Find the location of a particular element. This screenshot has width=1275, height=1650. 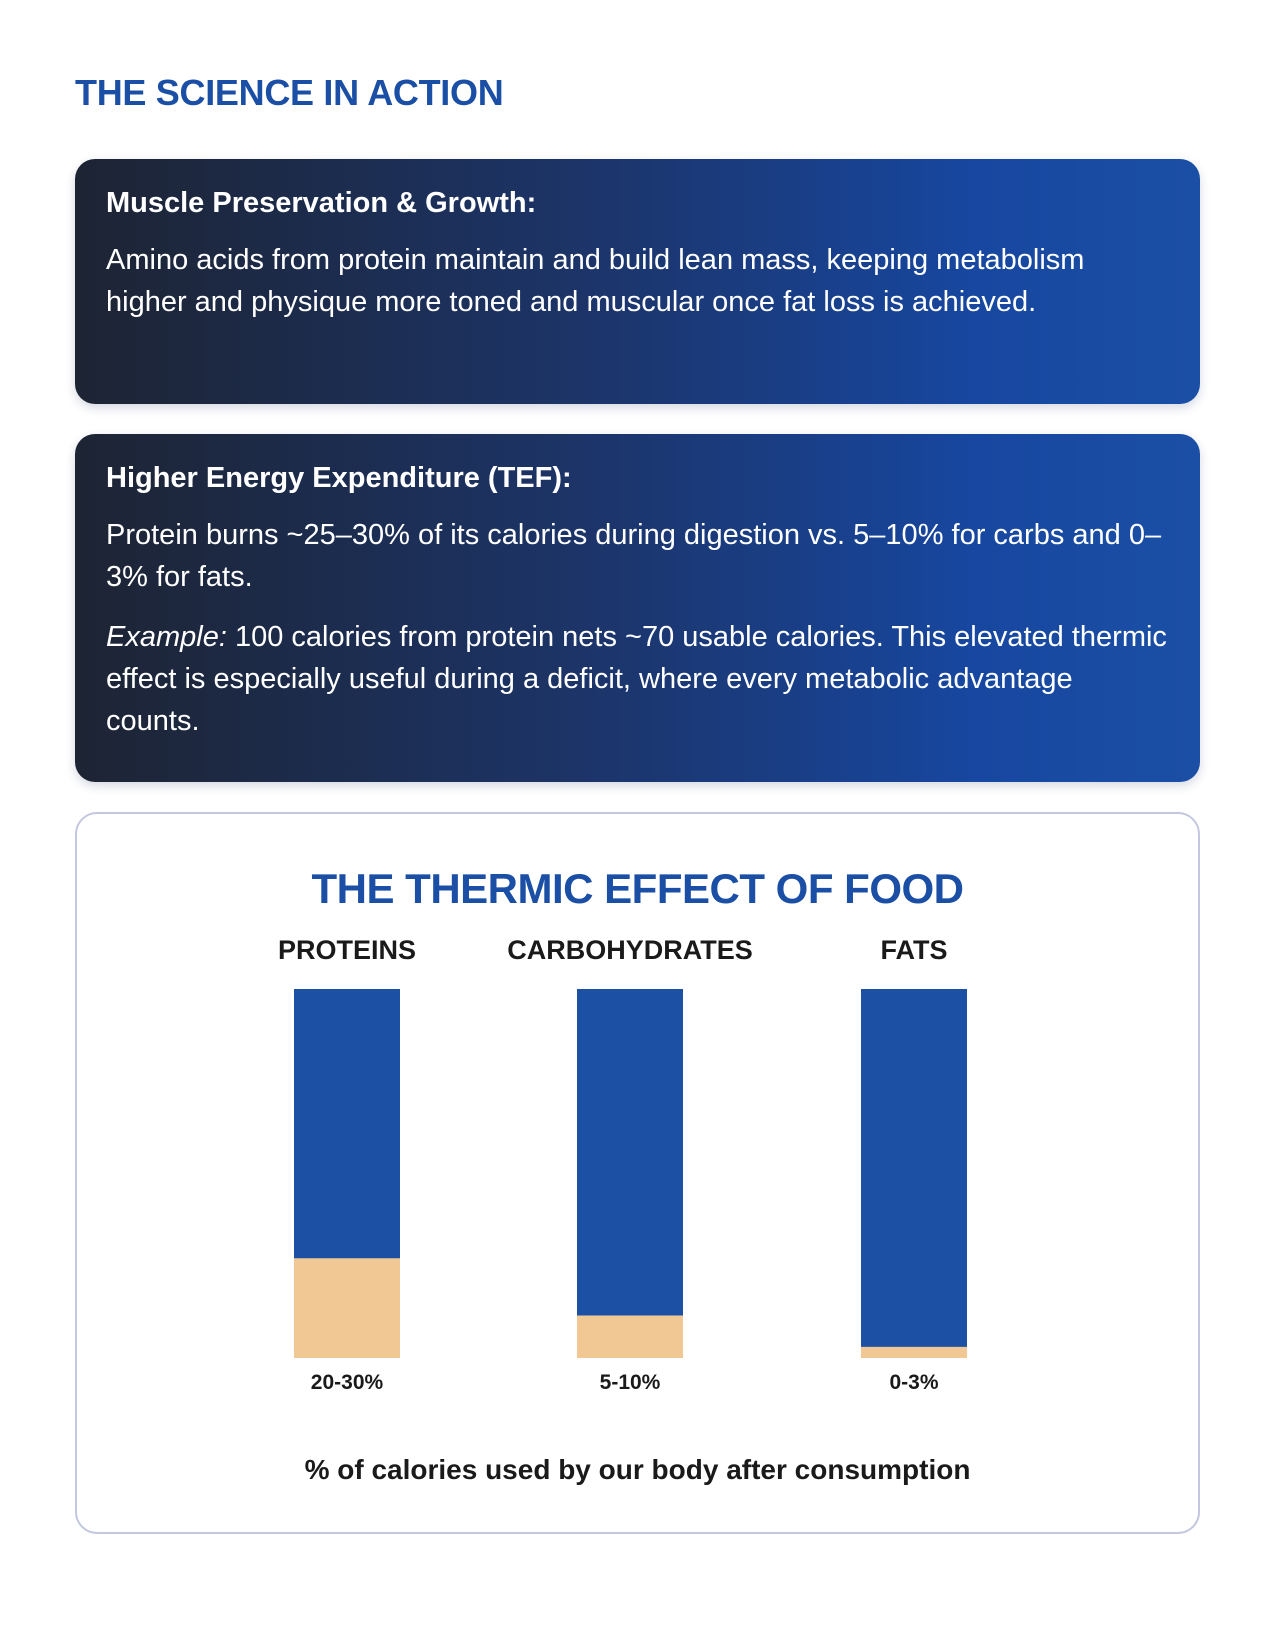

card-heading: Higher Energy Expenditure (TEF): is located at coordinates (339, 478).